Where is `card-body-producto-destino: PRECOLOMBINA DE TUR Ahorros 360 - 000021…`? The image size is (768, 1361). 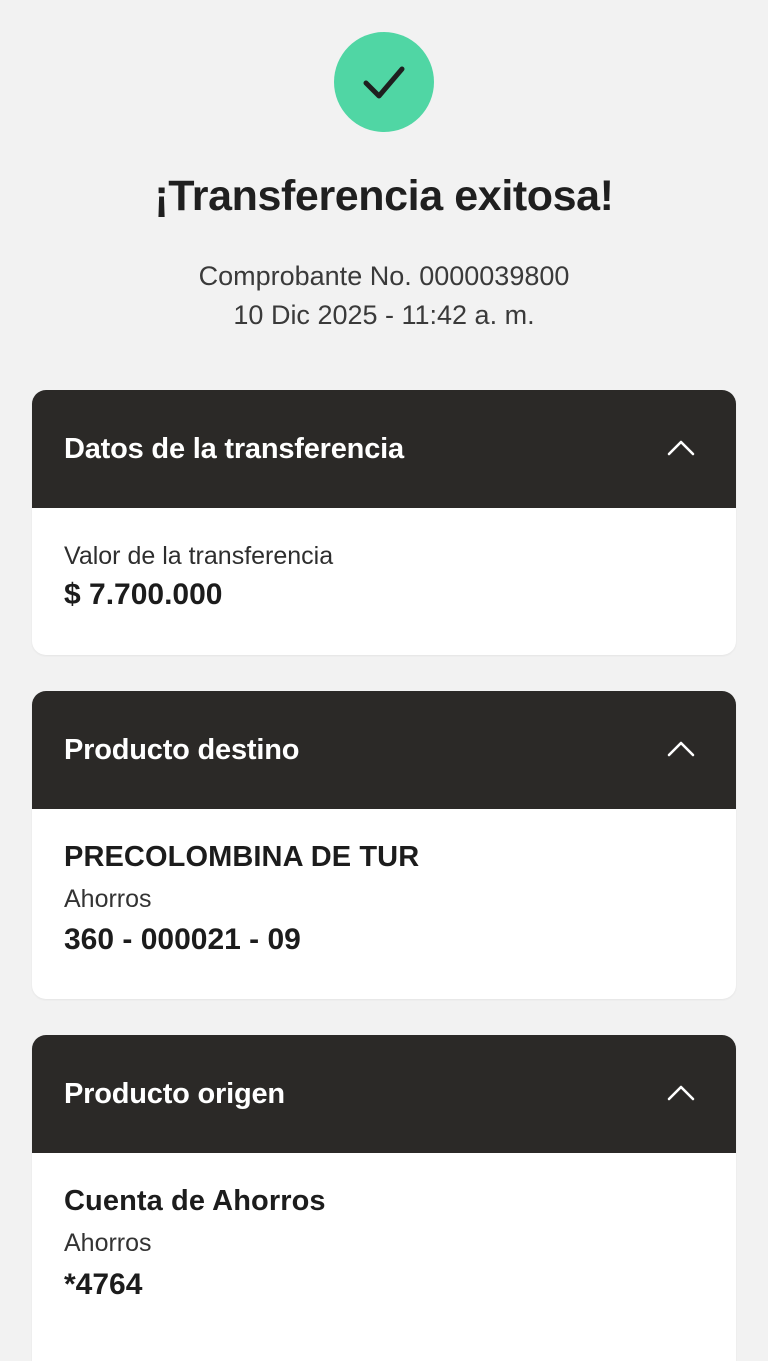
card-body-producto-destino: PRECOLOMBINA DE TUR Ahorros 360 - 000021… is located at coordinates (384, 904).